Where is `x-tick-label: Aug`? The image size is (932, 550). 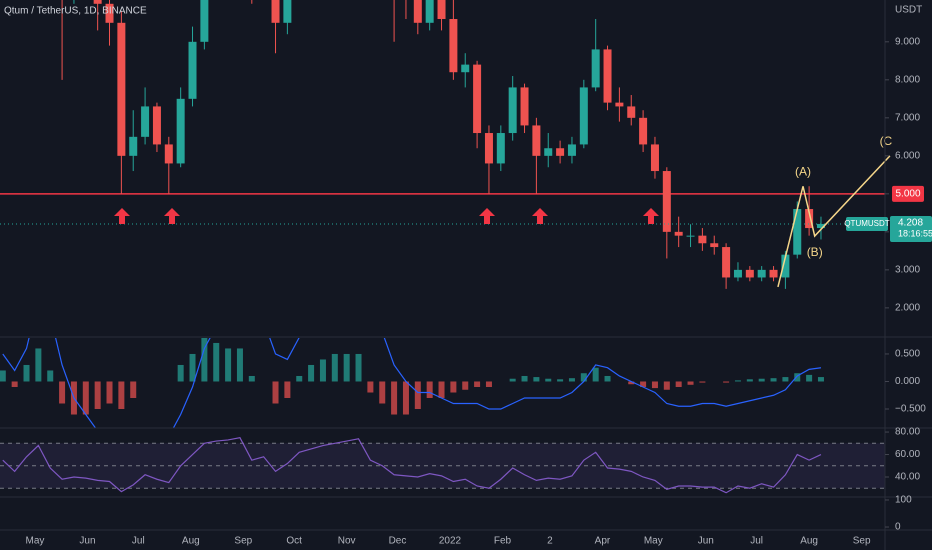 x-tick-label: Aug is located at coordinates (191, 541).